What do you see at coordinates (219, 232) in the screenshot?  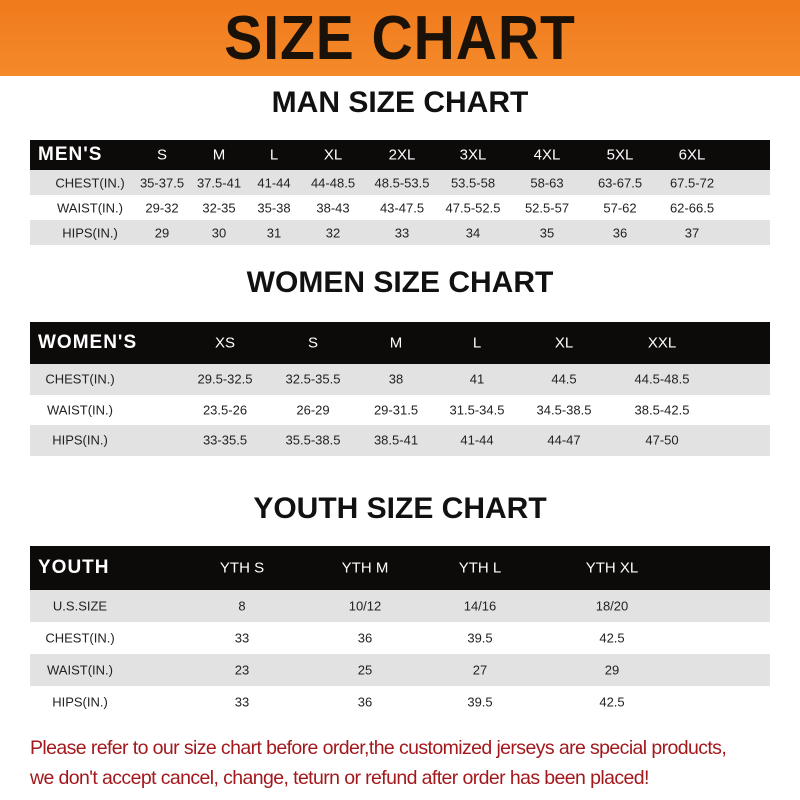 I see `table-cell: 30` at bounding box center [219, 232].